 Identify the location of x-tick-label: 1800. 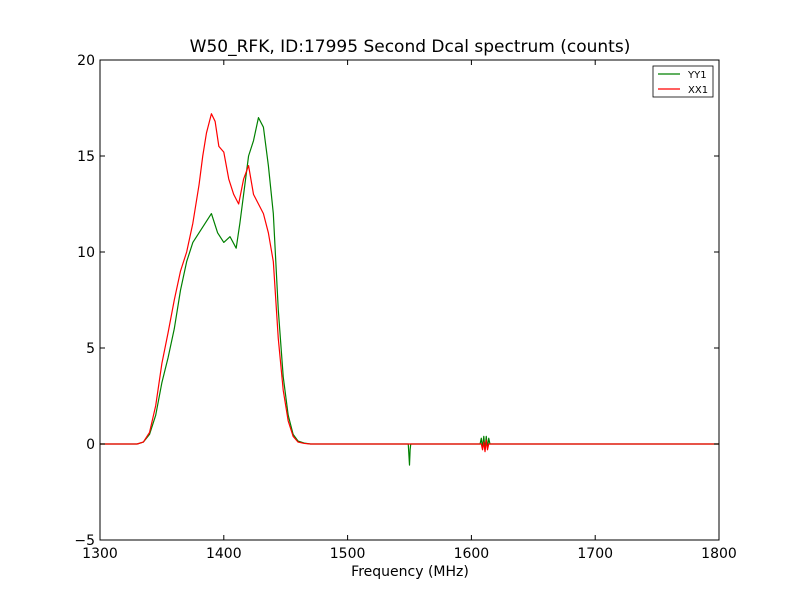
(719, 554).